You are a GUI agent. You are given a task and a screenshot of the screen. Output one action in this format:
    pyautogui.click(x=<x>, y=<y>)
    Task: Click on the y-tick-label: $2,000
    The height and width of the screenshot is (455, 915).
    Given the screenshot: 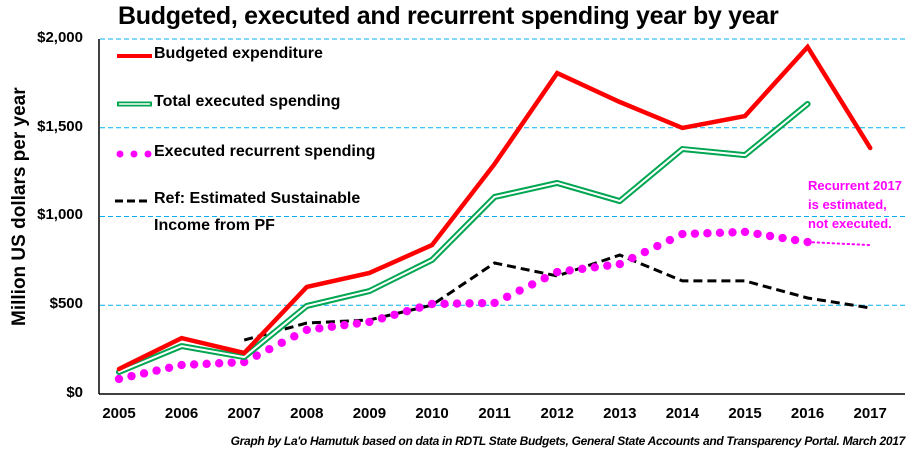 What is the action you would take?
    pyautogui.click(x=60, y=37)
    